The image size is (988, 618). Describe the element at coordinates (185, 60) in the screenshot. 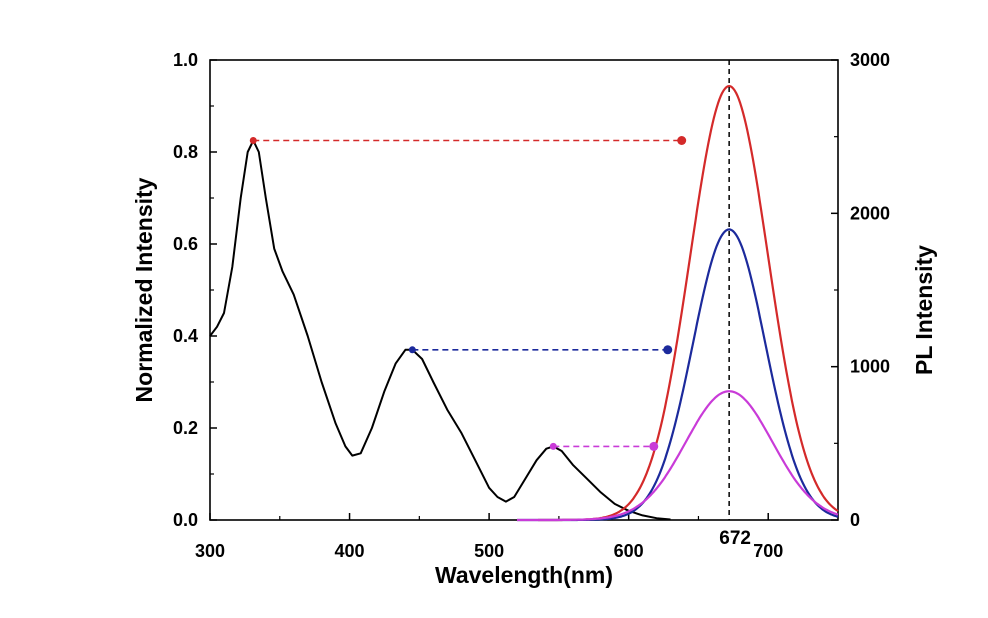

I see `y-left-tick-label: 1.0` at that location.